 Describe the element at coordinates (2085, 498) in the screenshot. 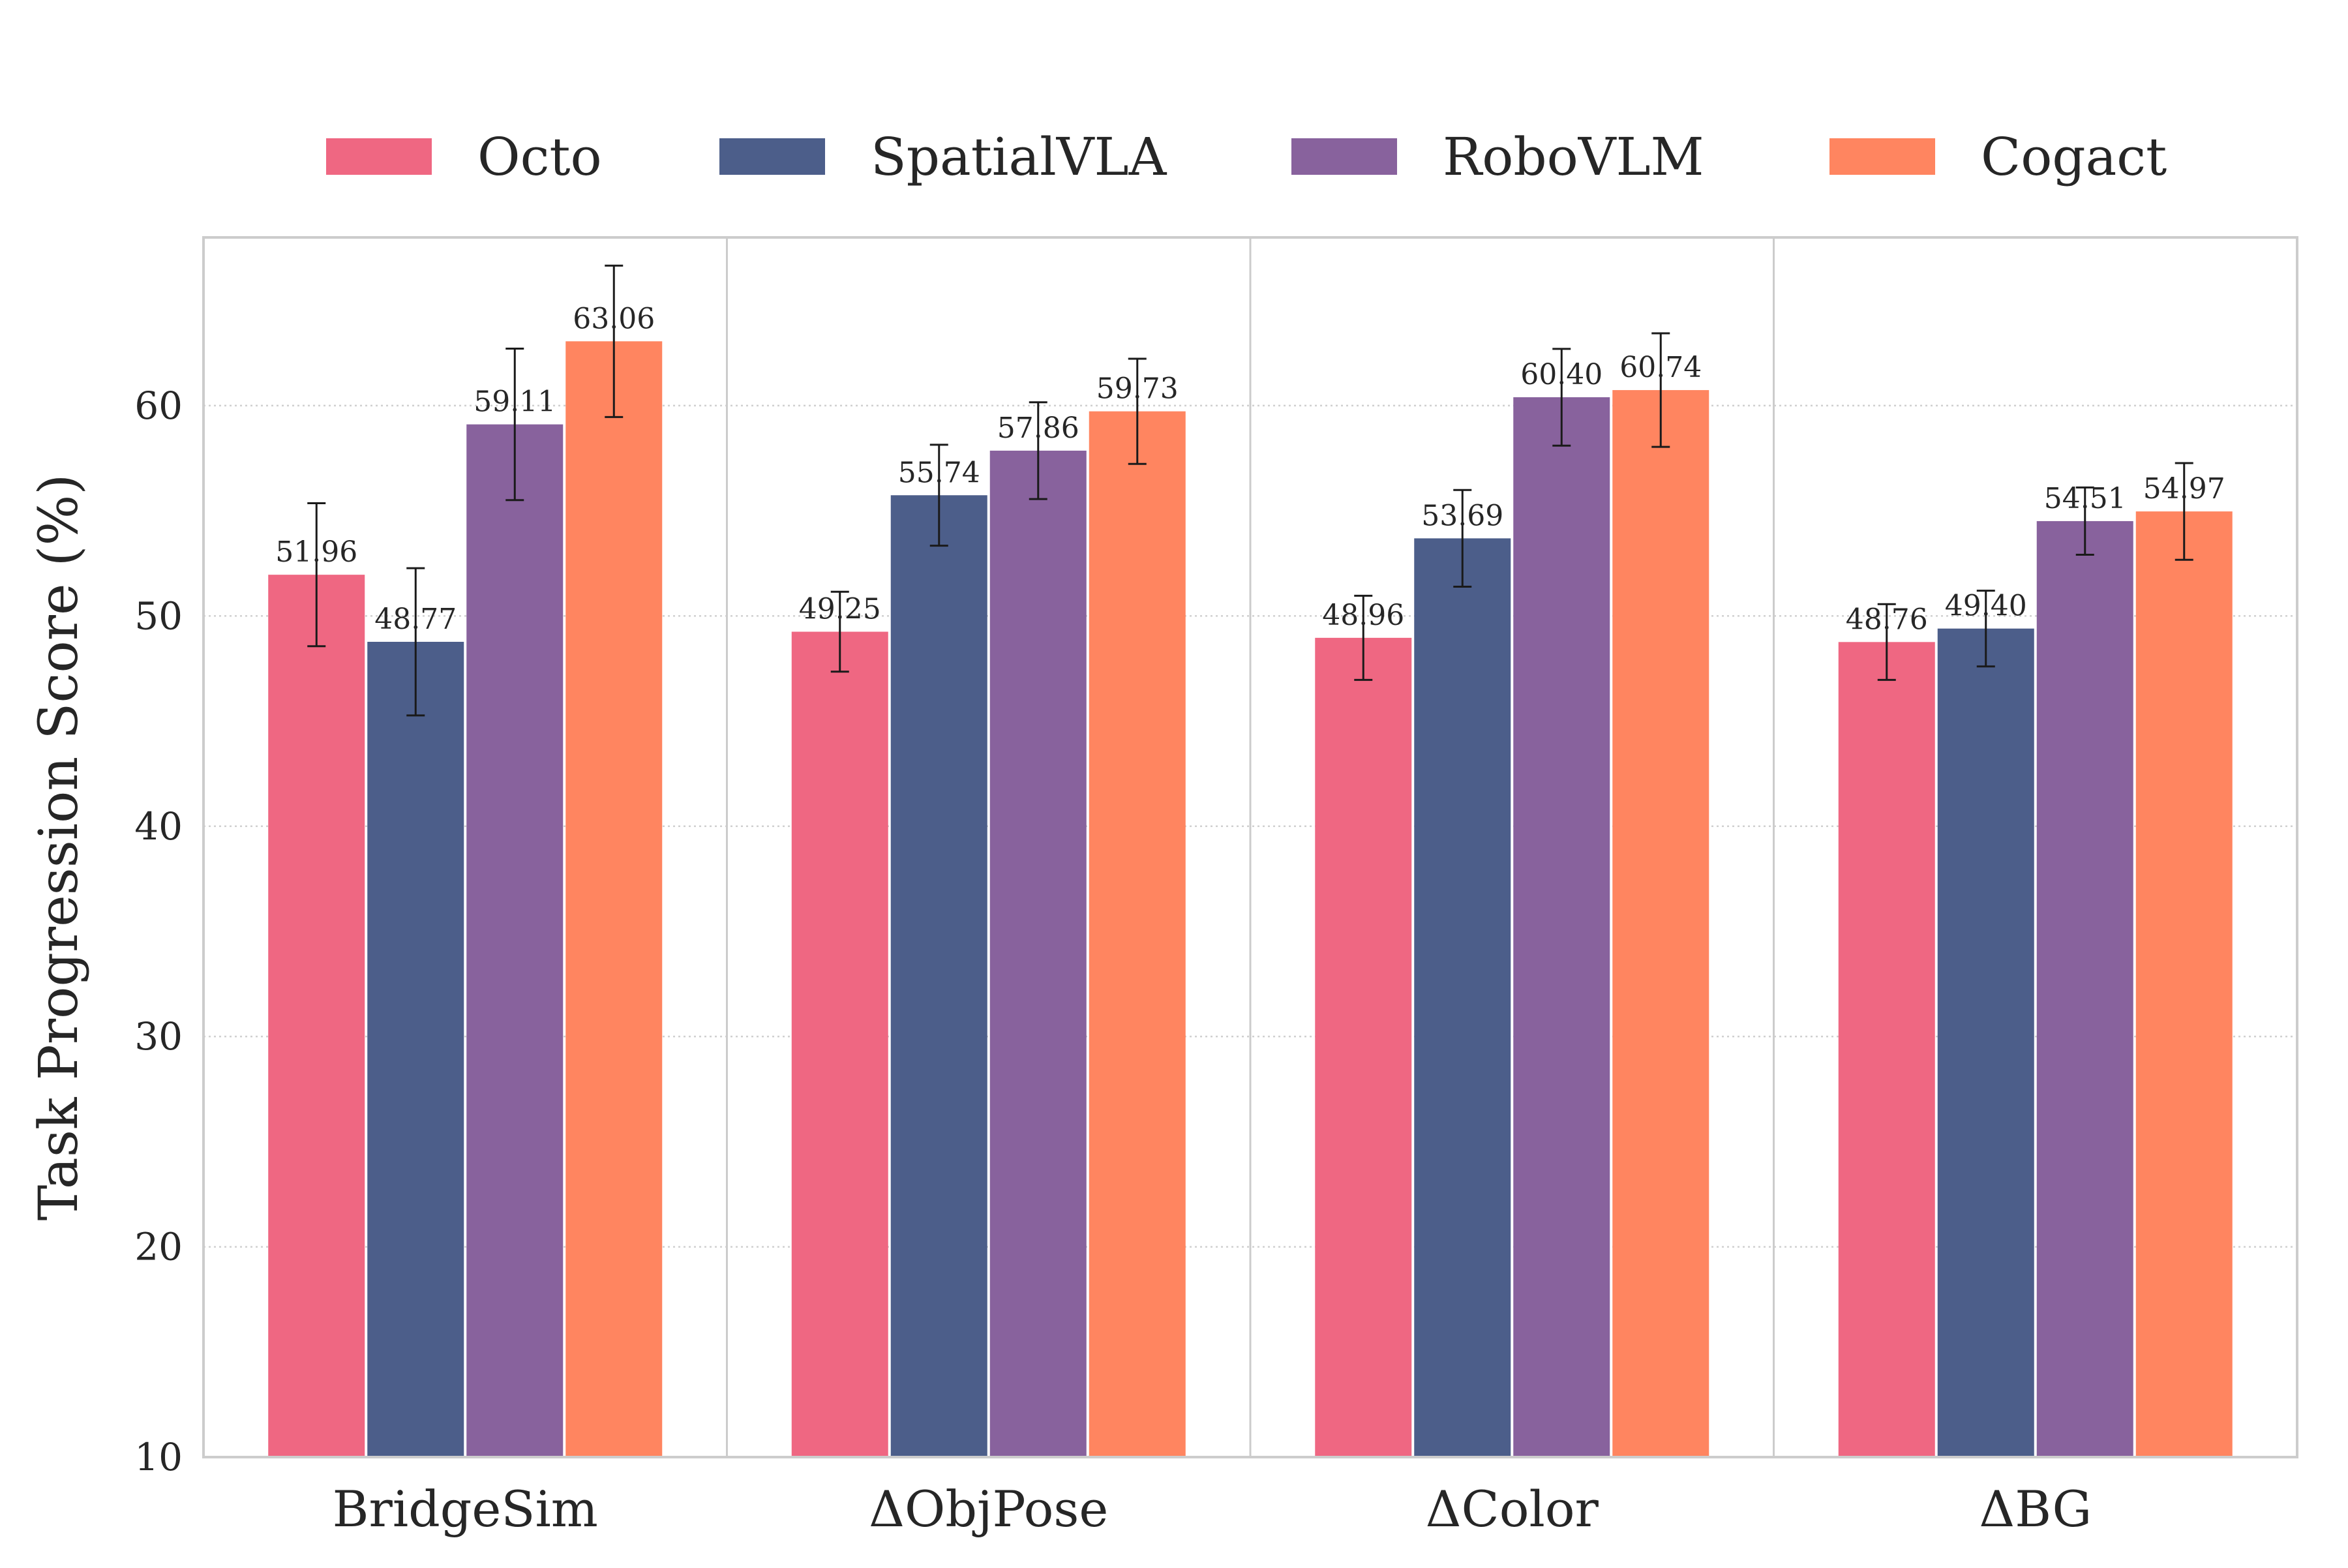

I see `data-label: 54.51` at that location.